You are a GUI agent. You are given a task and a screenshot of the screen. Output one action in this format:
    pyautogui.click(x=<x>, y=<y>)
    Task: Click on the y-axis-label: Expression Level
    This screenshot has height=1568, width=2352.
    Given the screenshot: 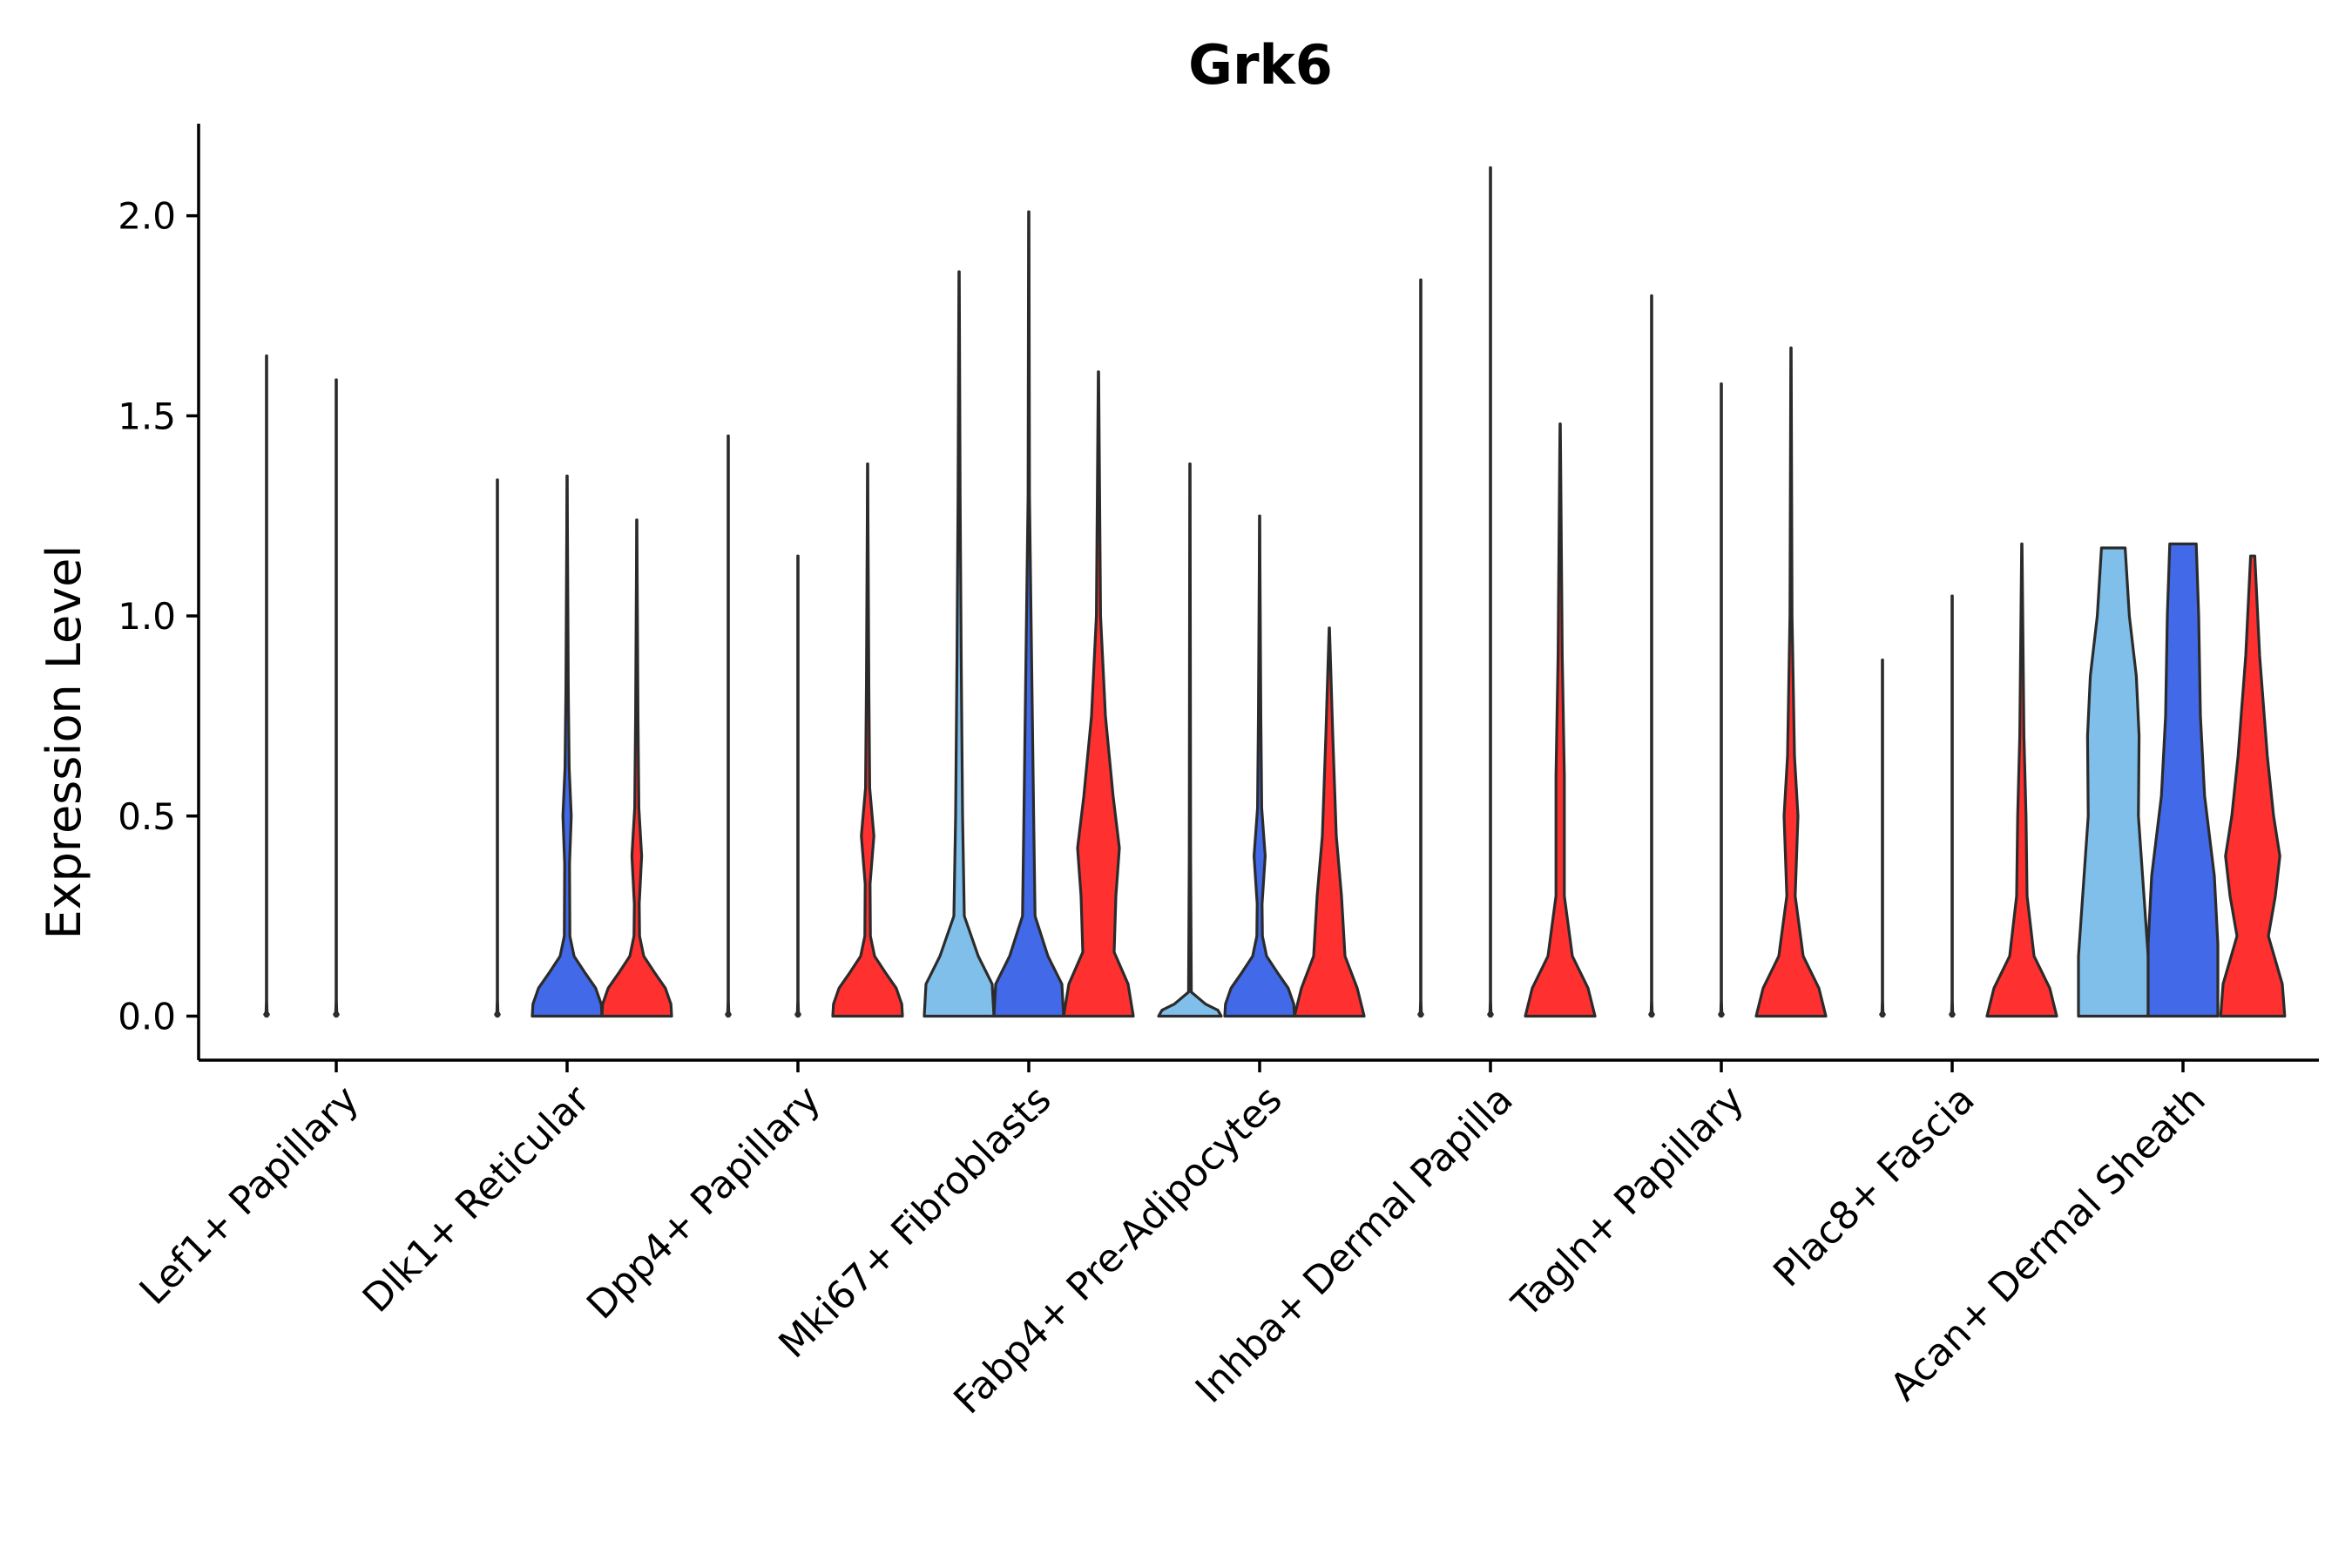 What is the action you would take?
    pyautogui.click(x=64, y=742)
    